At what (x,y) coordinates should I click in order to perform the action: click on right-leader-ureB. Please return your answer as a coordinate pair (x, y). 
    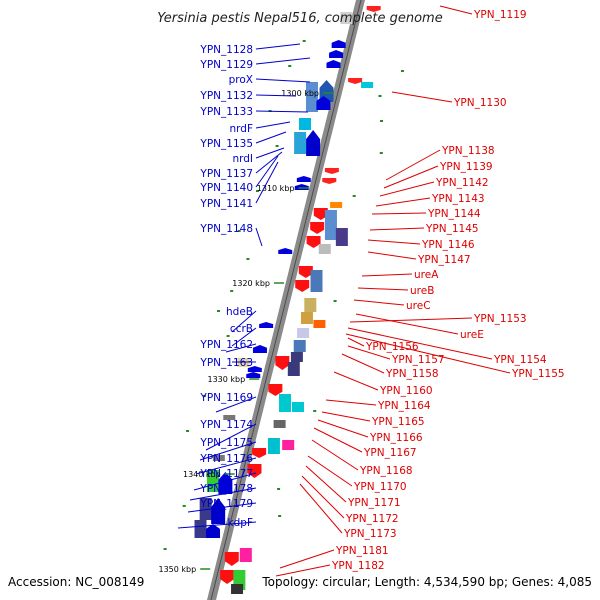
    Looking at the image, I should click on (383, 289).